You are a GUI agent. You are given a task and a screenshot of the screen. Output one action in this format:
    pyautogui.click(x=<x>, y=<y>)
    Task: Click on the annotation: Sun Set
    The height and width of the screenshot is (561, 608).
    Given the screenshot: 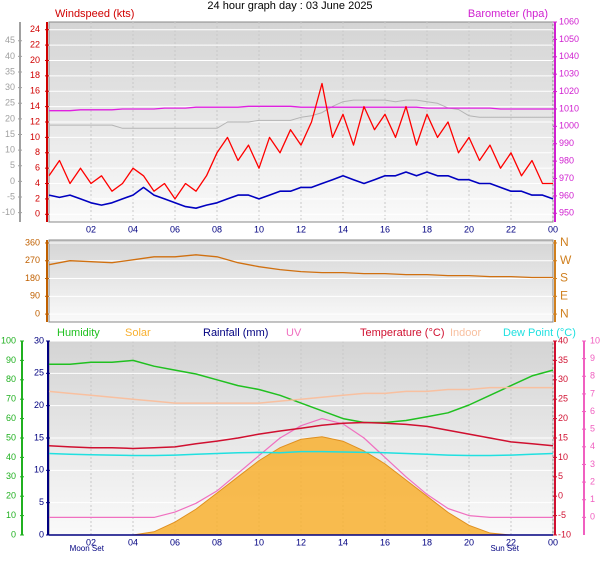 What is the action you would take?
    pyautogui.click(x=504, y=548)
    